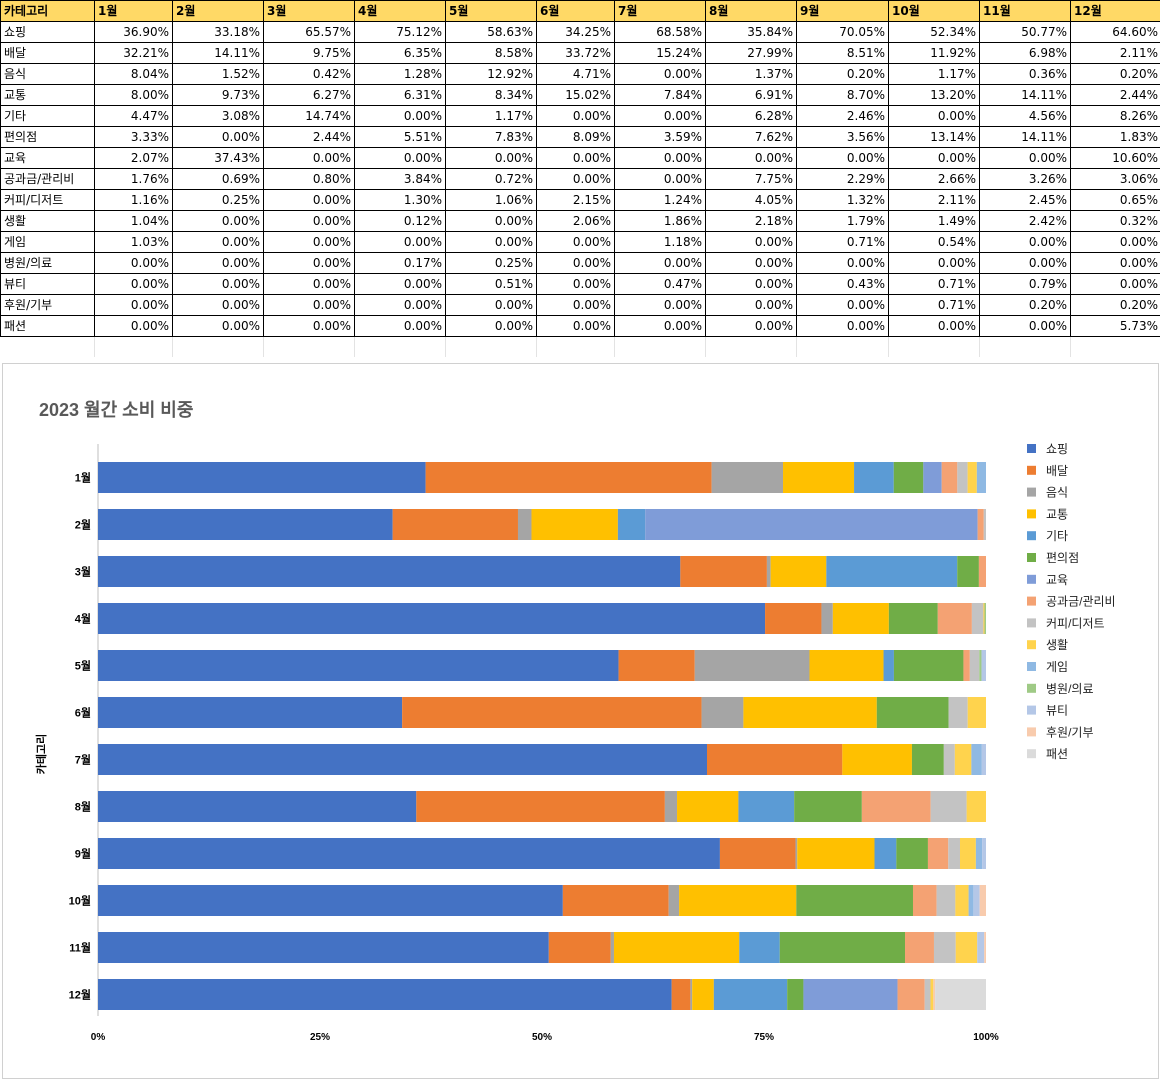  Describe the element at coordinates (133, 74) in the screenshot. I see `value-cell: 8.04%` at that location.